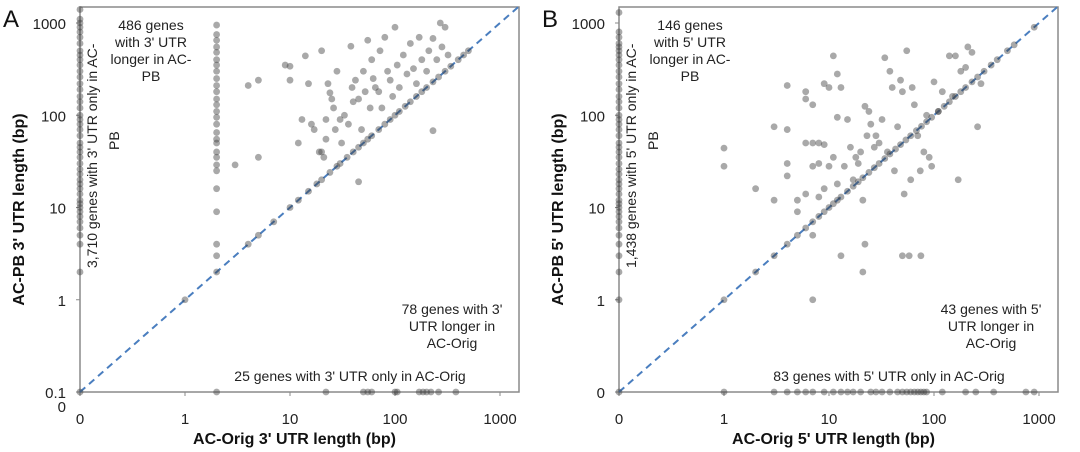  I want to click on y-tick-label: 100, so click(592, 116).